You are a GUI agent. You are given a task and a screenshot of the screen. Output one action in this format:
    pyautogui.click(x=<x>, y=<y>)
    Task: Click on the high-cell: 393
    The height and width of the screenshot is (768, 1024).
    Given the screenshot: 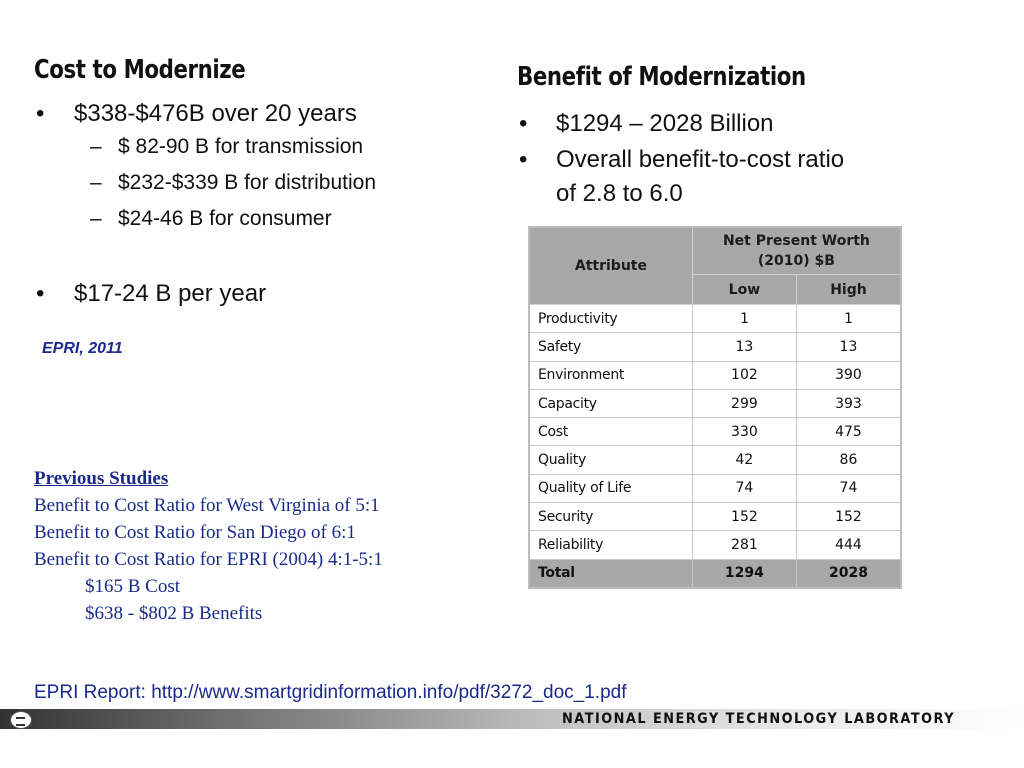 What is the action you would take?
    pyautogui.click(x=848, y=403)
    